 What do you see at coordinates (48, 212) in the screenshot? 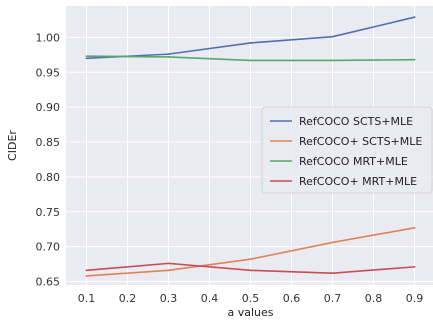
I see `y-tick-label: 0.75` at bounding box center [48, 212].